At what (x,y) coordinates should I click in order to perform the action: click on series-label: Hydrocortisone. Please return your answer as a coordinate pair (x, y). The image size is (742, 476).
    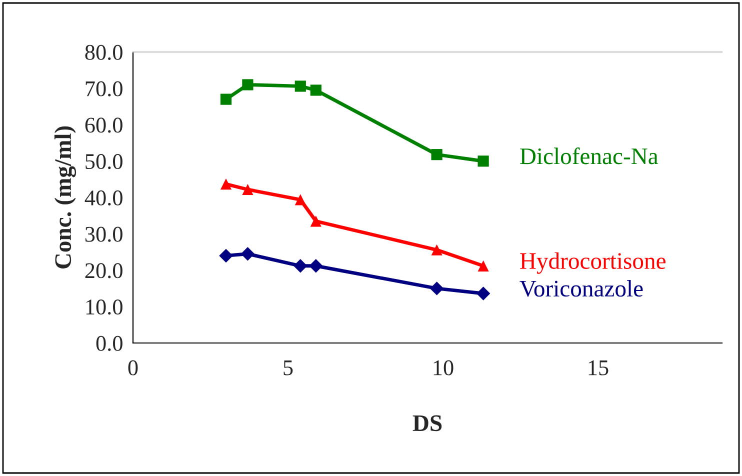
    Looking at the image, I should click on (593, 263).